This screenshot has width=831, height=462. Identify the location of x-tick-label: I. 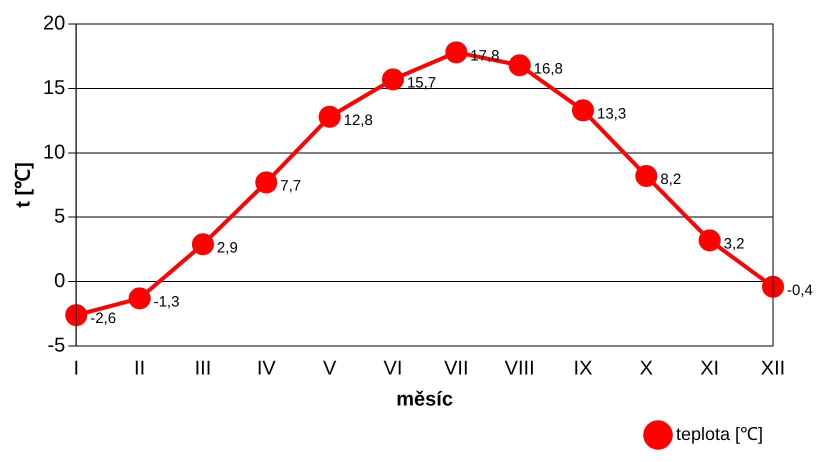
(76, 369).